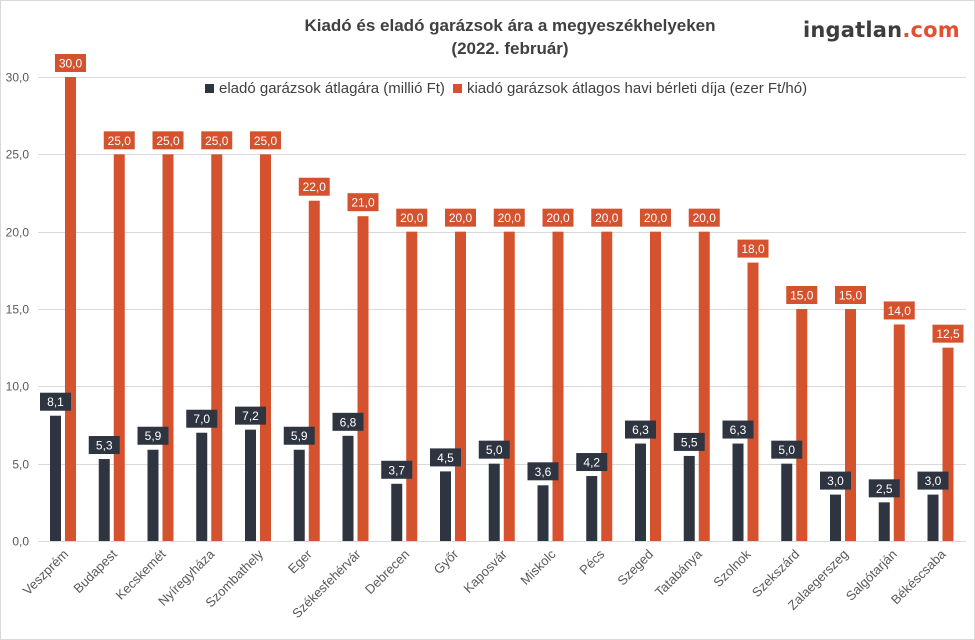  I want to click on data-label-sale: 5,3, so click(104, 445).